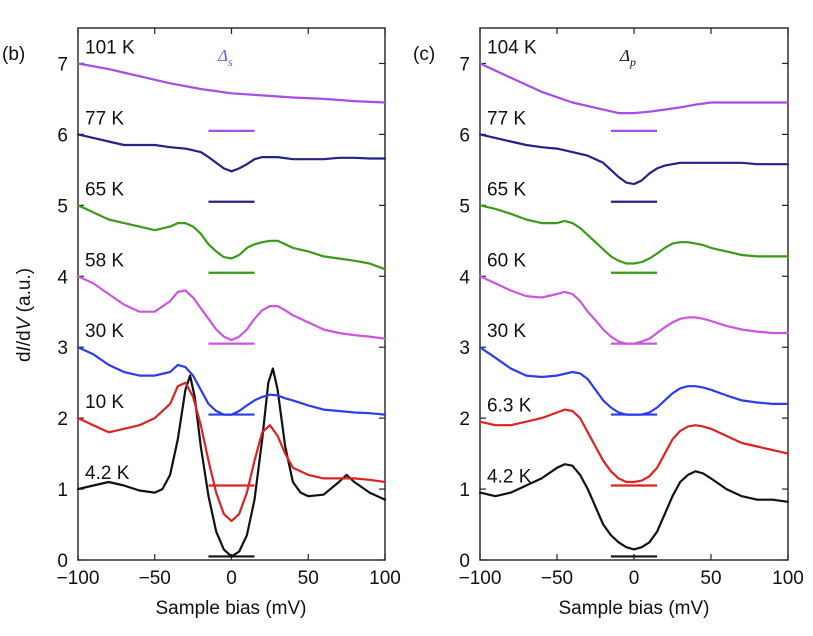 The image size is (813, 636). What do you see at coordinates (424, 54) in the screenshot?
I see `panel-label-c: (c)` at bounding box center [424, 54].